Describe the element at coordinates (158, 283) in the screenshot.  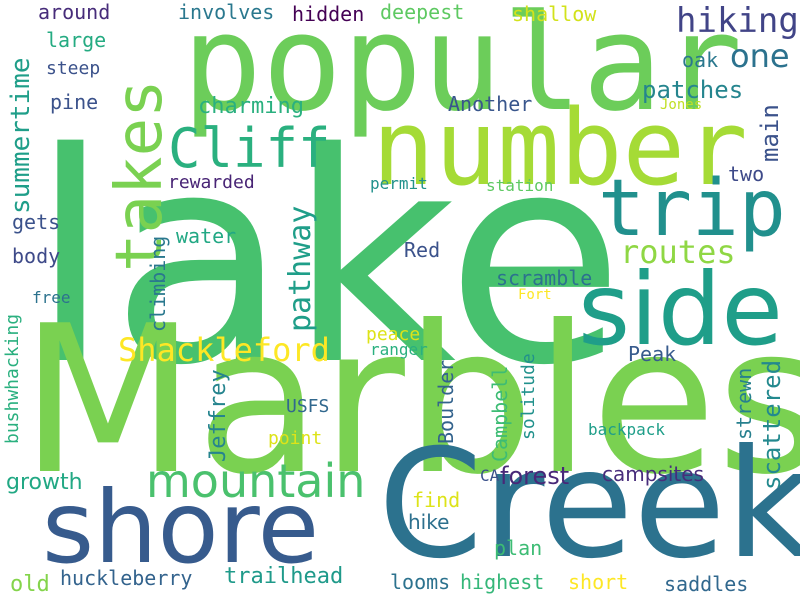
I see `word-climbing: climbing` at that location.